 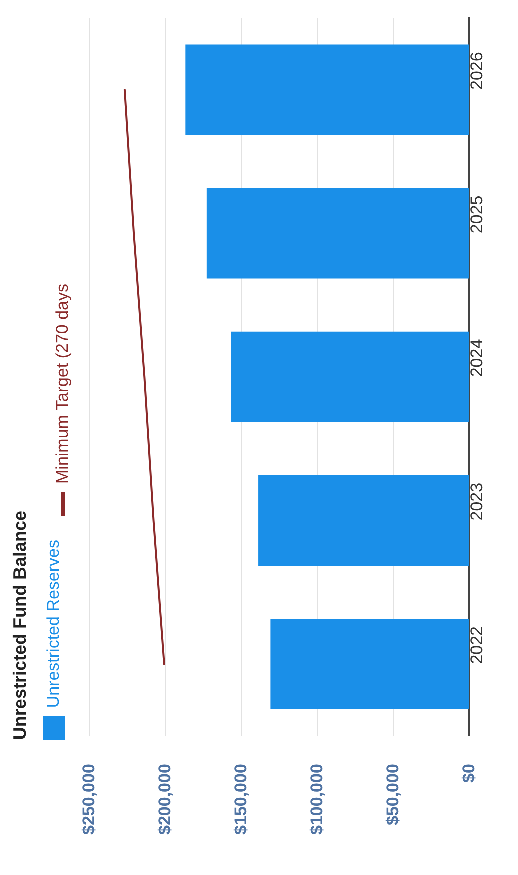 What do you see at coordinates (54, 624) in the screenshot?
I see `text: Unrestricted Reserves` at bounding box center [54, 624].